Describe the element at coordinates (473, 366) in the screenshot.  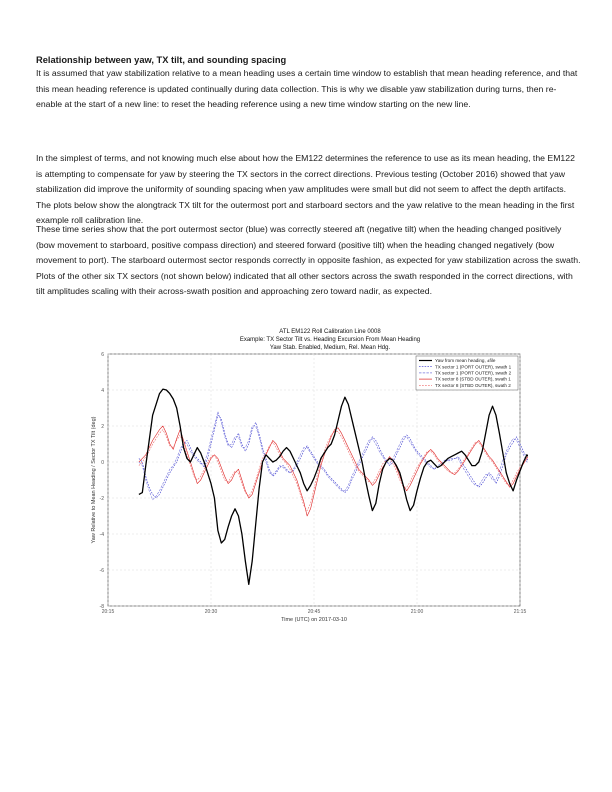
I see `legend-entry: TX sector 1 (PORT OUTER), swath 1` at that location.